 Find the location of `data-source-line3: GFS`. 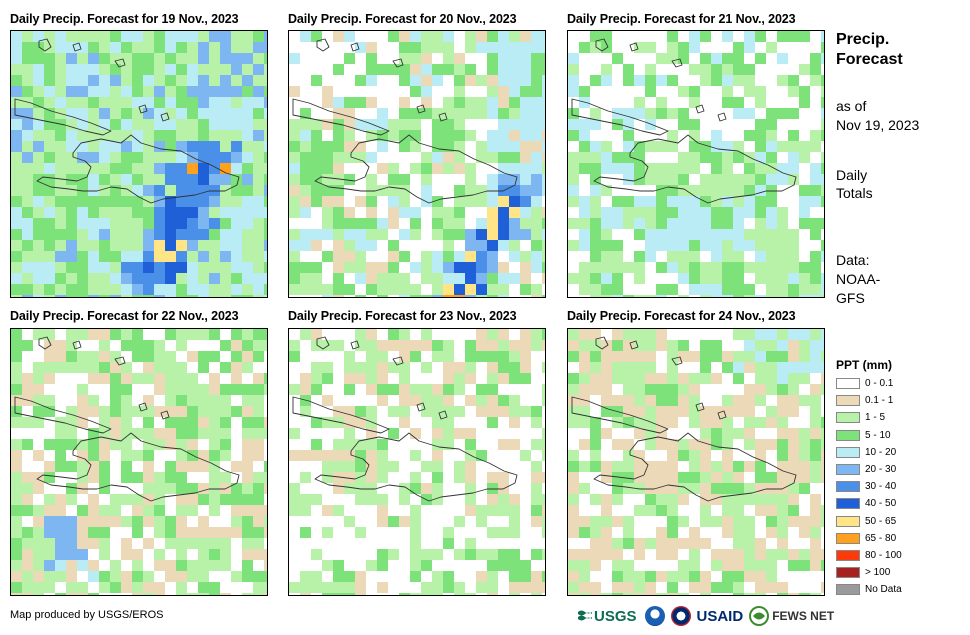

data-source-line3: GFS is located at coordinates (850, 298).